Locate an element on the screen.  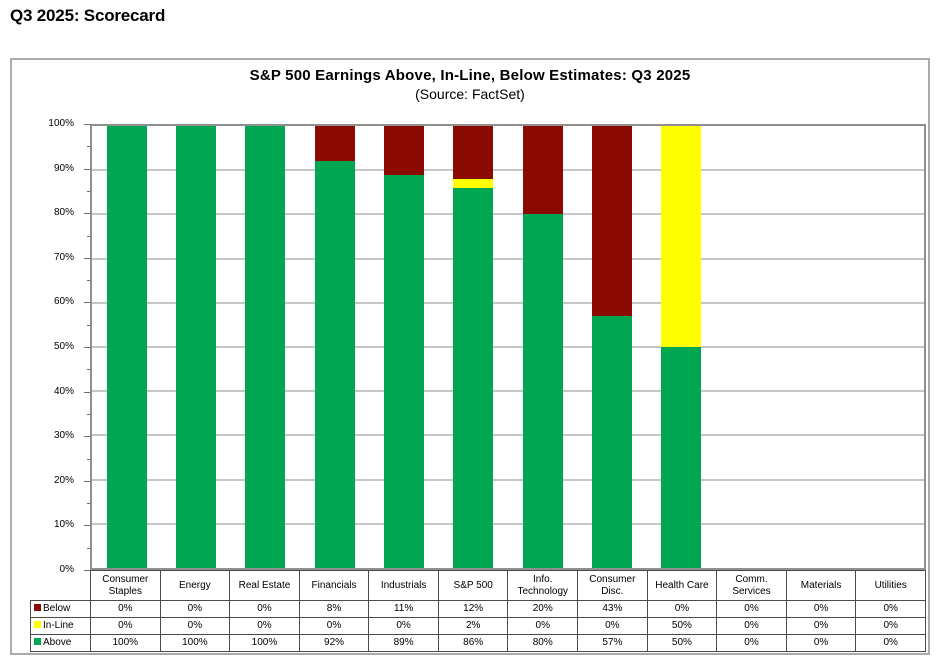
value-cell: 2% is located at coordinates (473, 626).